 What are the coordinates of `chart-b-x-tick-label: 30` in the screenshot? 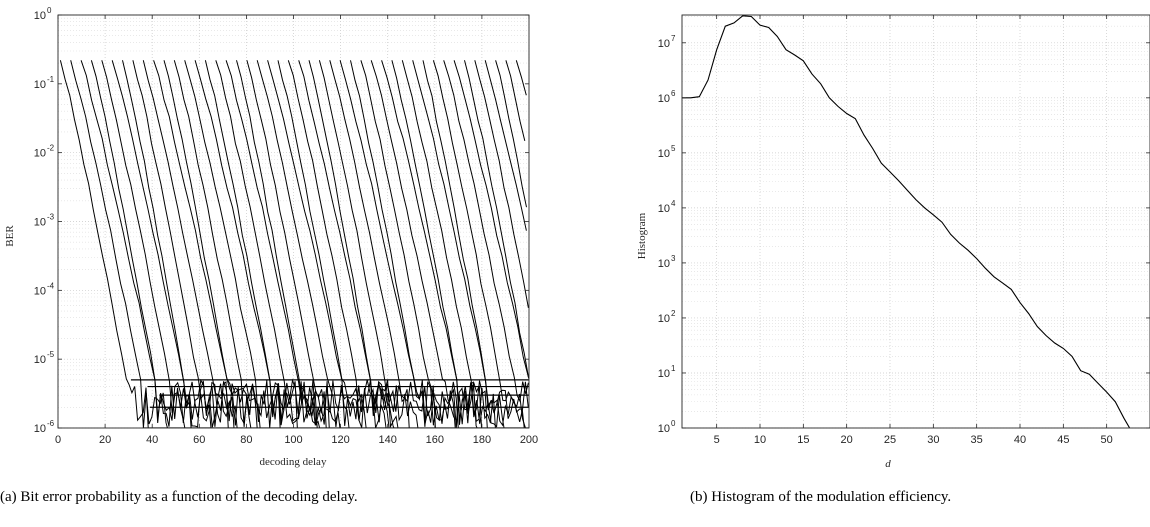 It's located at (933, 440).